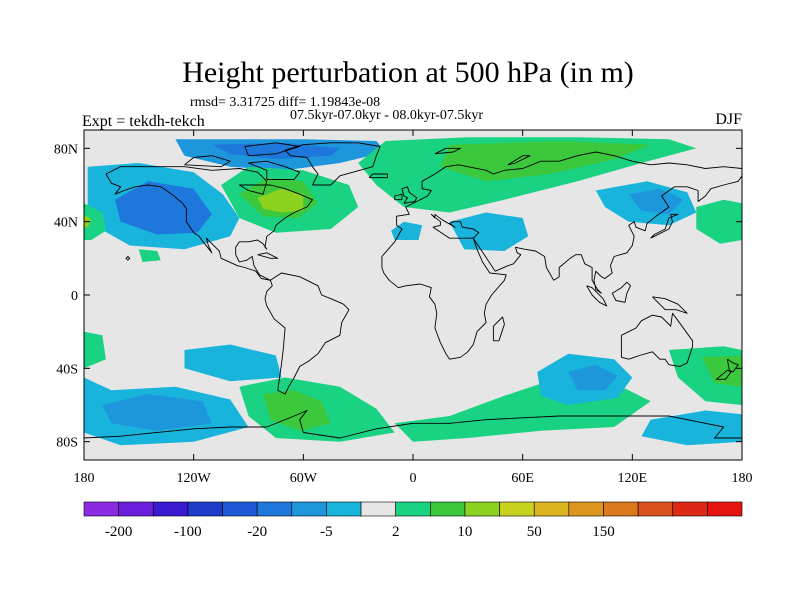  What do you see at coordinates (657, 339) in the screenshot?
I see `coastline-australia` at bounding box center [657, 339].